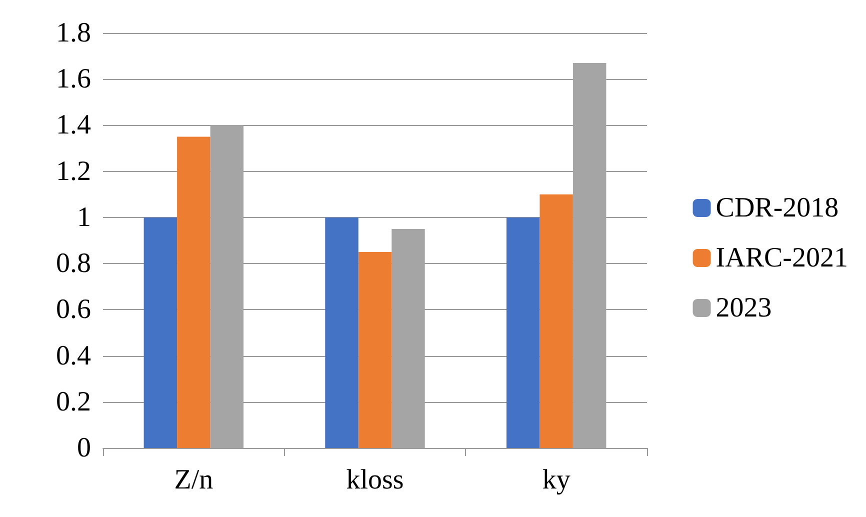  I want to click on legend-label: IARC-2021, so click(782, 258).